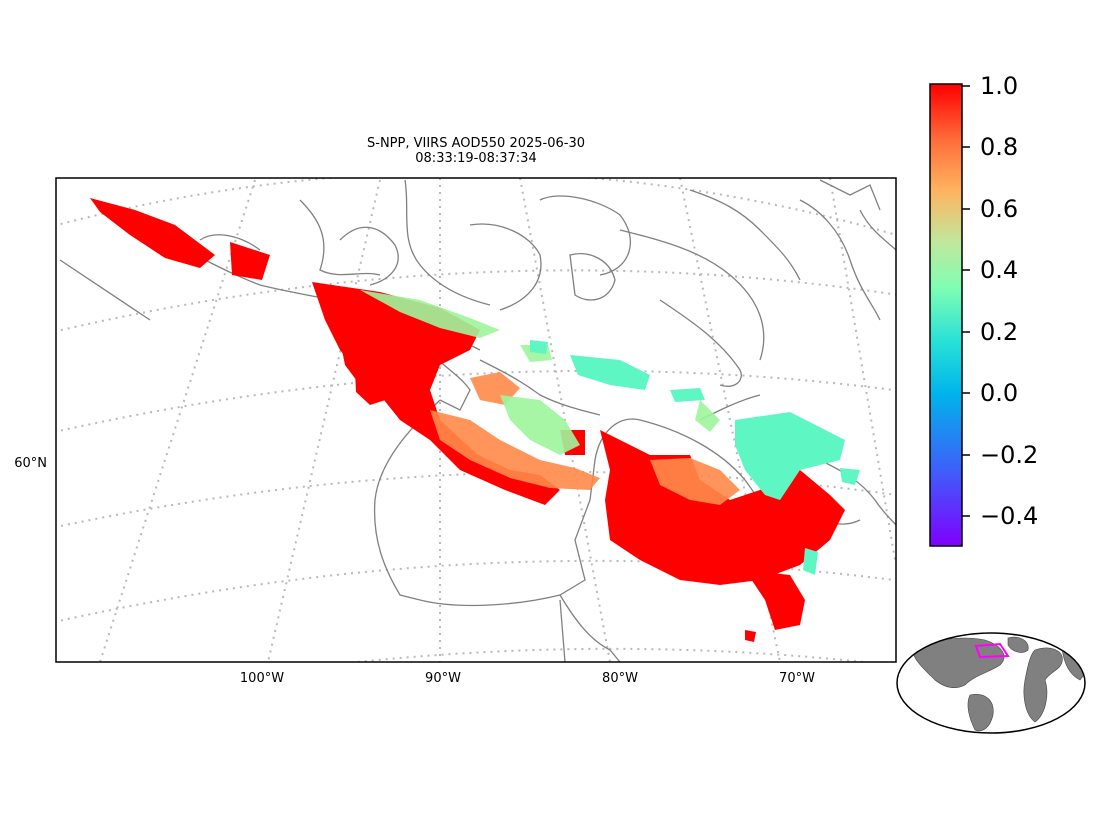 The height and width of the screenshot is (840, 1120). Describe the element at coordinates (946, 315) in the screenshot. I see `colorbar-gradient` at that location.